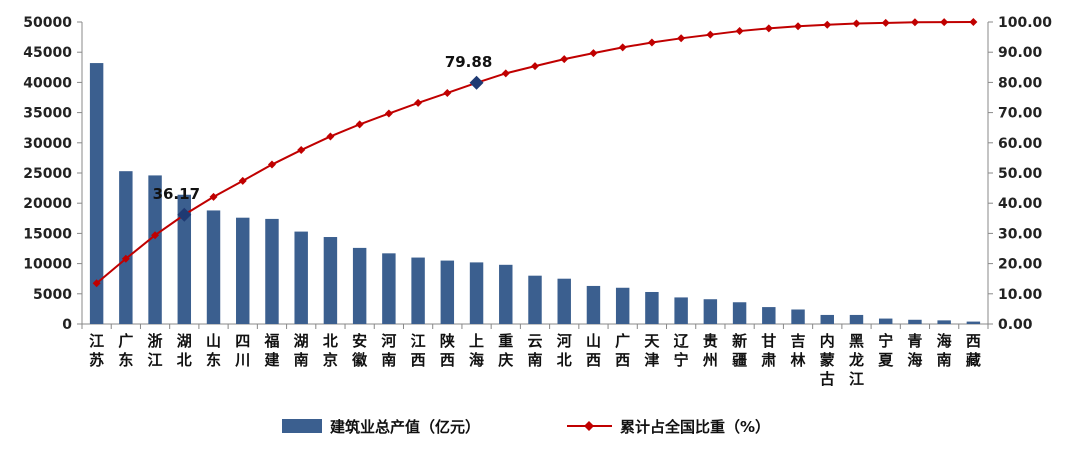 Image resolution: width=1080 pixels, height=459 pixels. What do you see at coordinates (827, 360) in the screenshot?
I see `x-category-label: 内蒙古` at bounding box center [827, 360].